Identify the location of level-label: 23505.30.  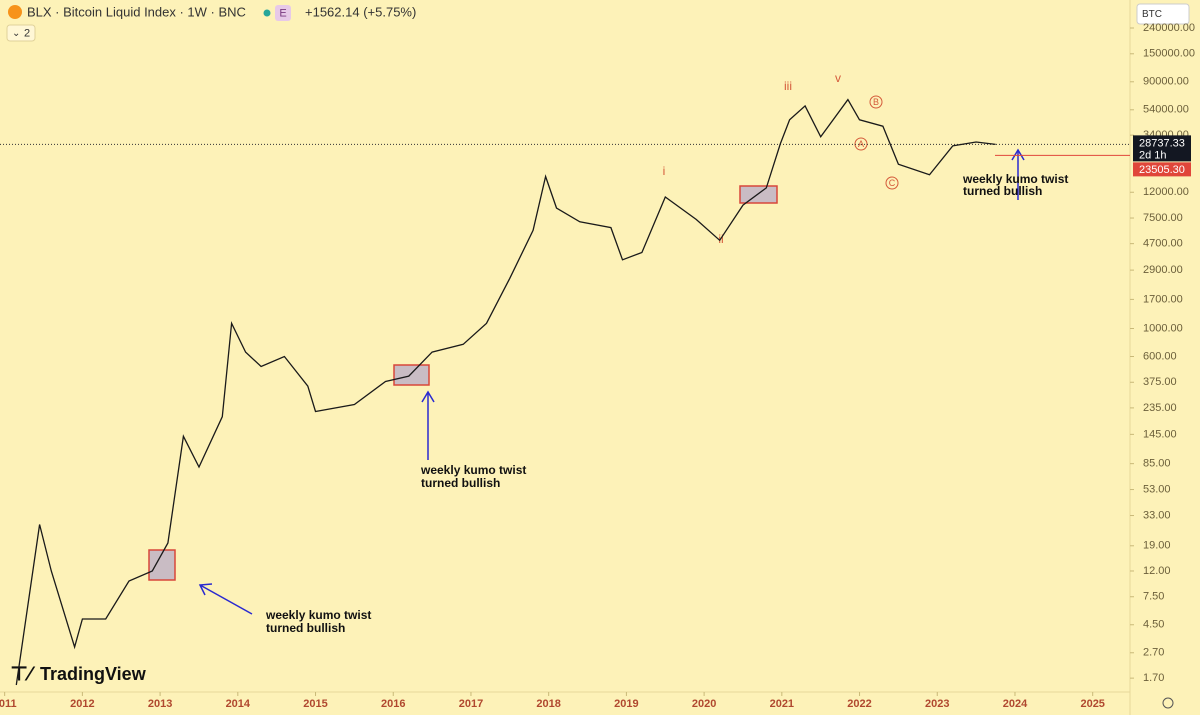
(1162, 170).